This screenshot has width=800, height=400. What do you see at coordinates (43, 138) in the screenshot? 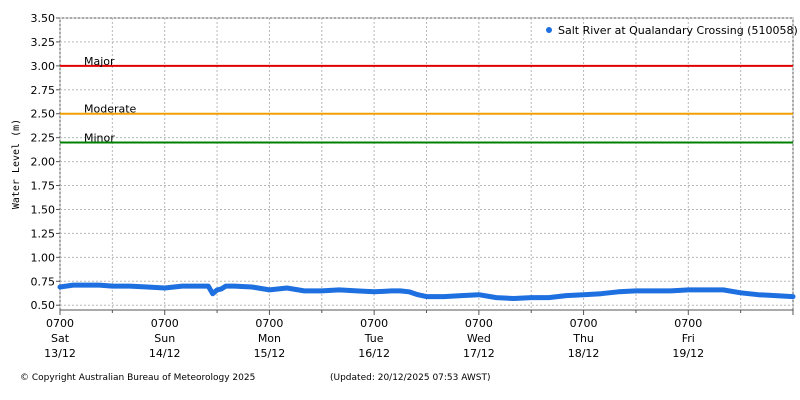
I see `y-tick-label: 2.25` at bounding box center [43, 138].